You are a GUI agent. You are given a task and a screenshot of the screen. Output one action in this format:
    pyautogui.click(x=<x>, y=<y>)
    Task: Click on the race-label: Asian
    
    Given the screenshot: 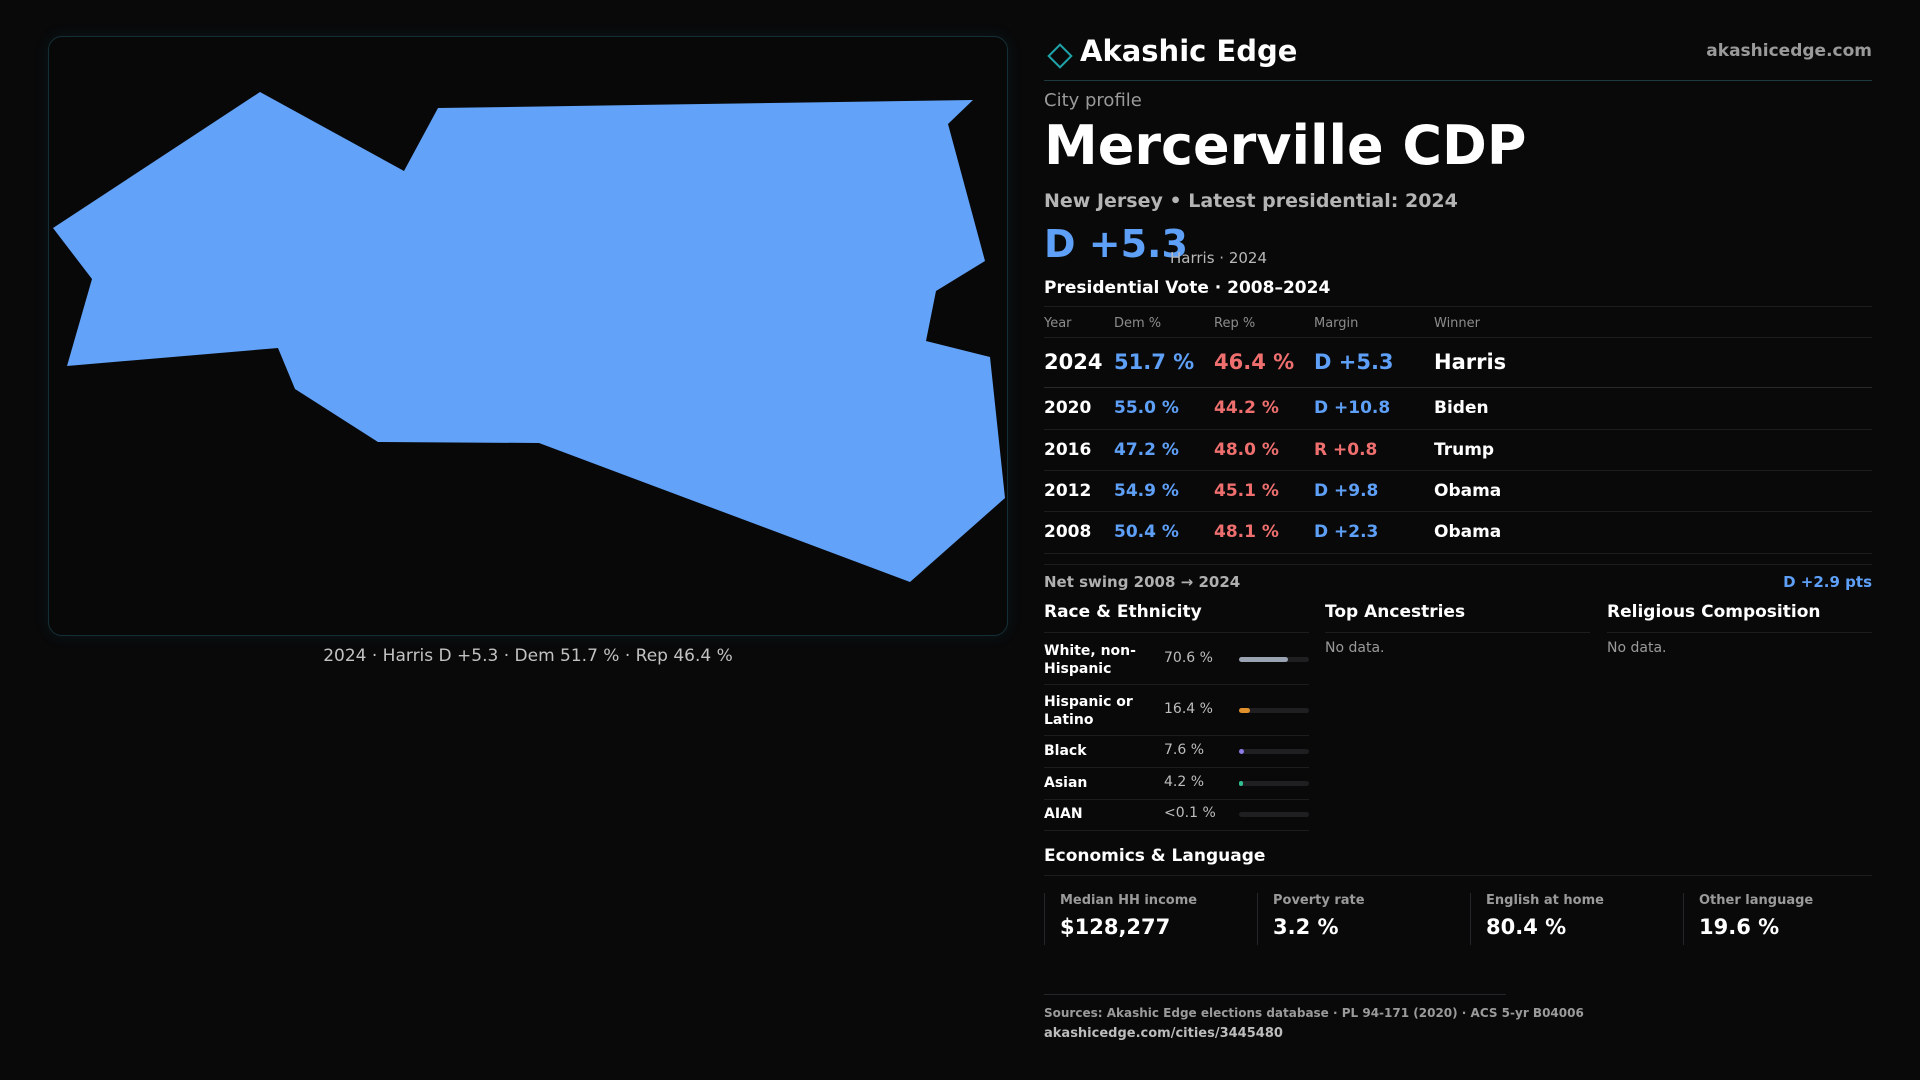 What is the action you would take?
    pyautogui.click(x=1066, y=783)
    